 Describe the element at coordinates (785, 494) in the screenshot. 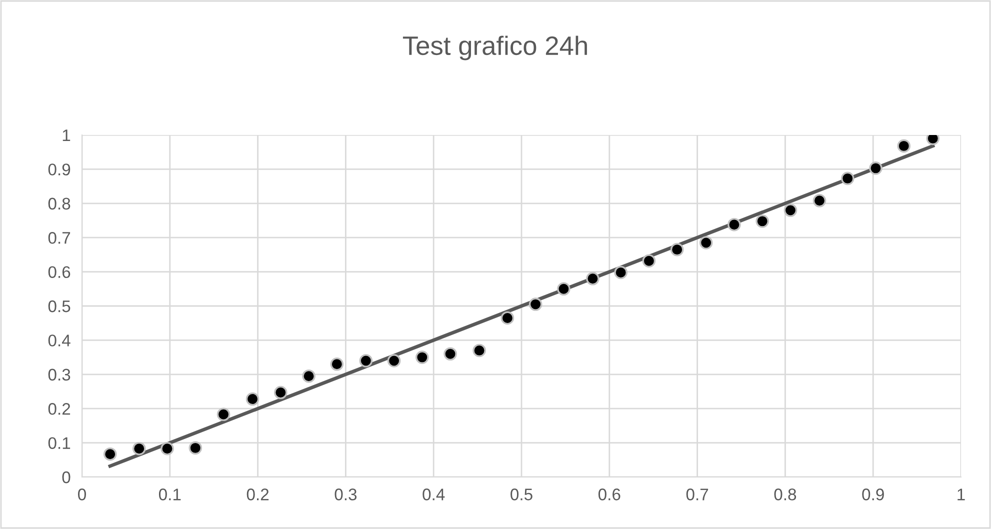

I see `x-tick-label: 0.8` at that location.